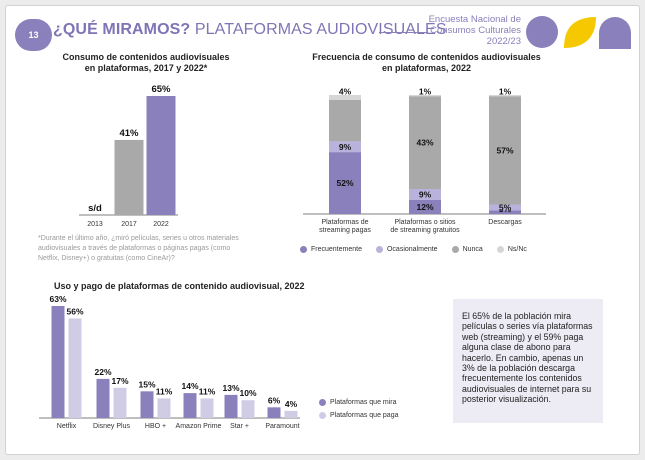  Describe the element at coordinates (129, 133) in the screenshot. I see `data-label: 41%` at that location.